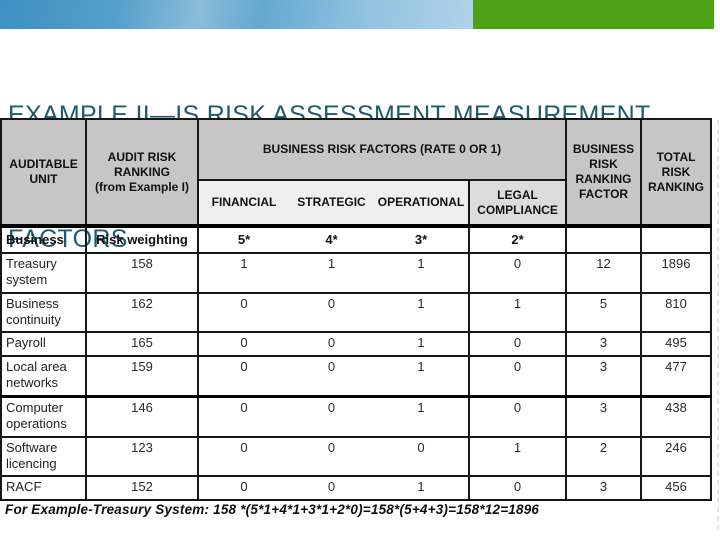  I want to click on table-row: Payroll 165 0 0 1 0 3 495, so click(356, 344).